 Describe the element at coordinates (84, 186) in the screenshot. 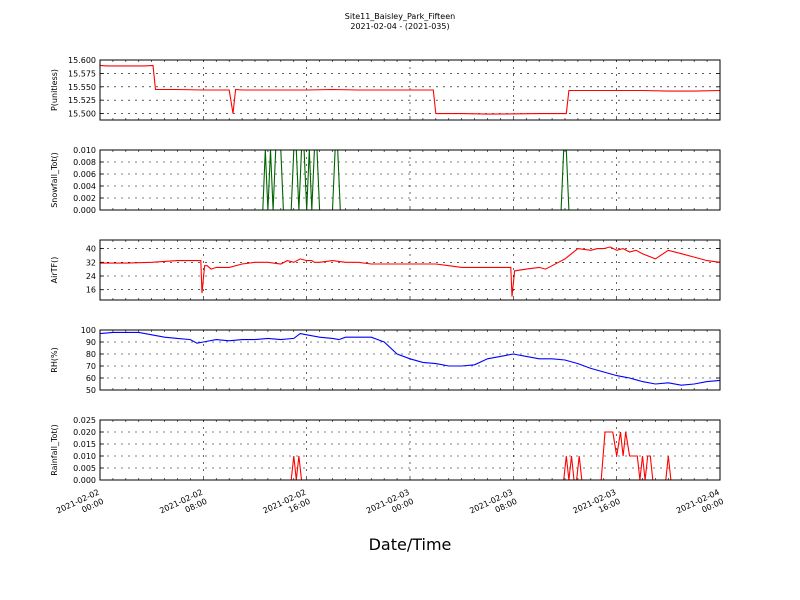

I see `y-tick-label: 0.004` at that location.